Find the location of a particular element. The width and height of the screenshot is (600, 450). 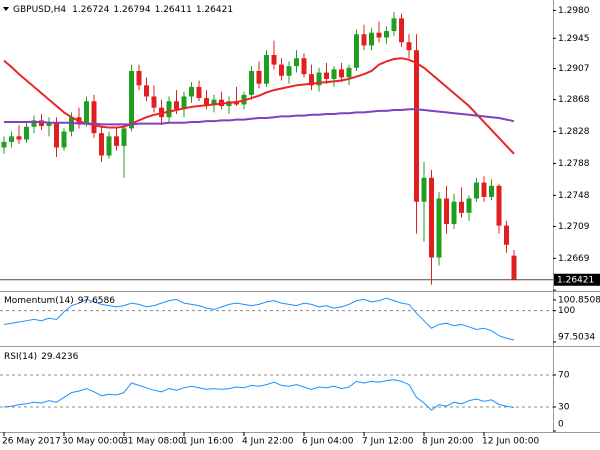

current-price-label: 1.26421 is located at coordinates (575, 280).